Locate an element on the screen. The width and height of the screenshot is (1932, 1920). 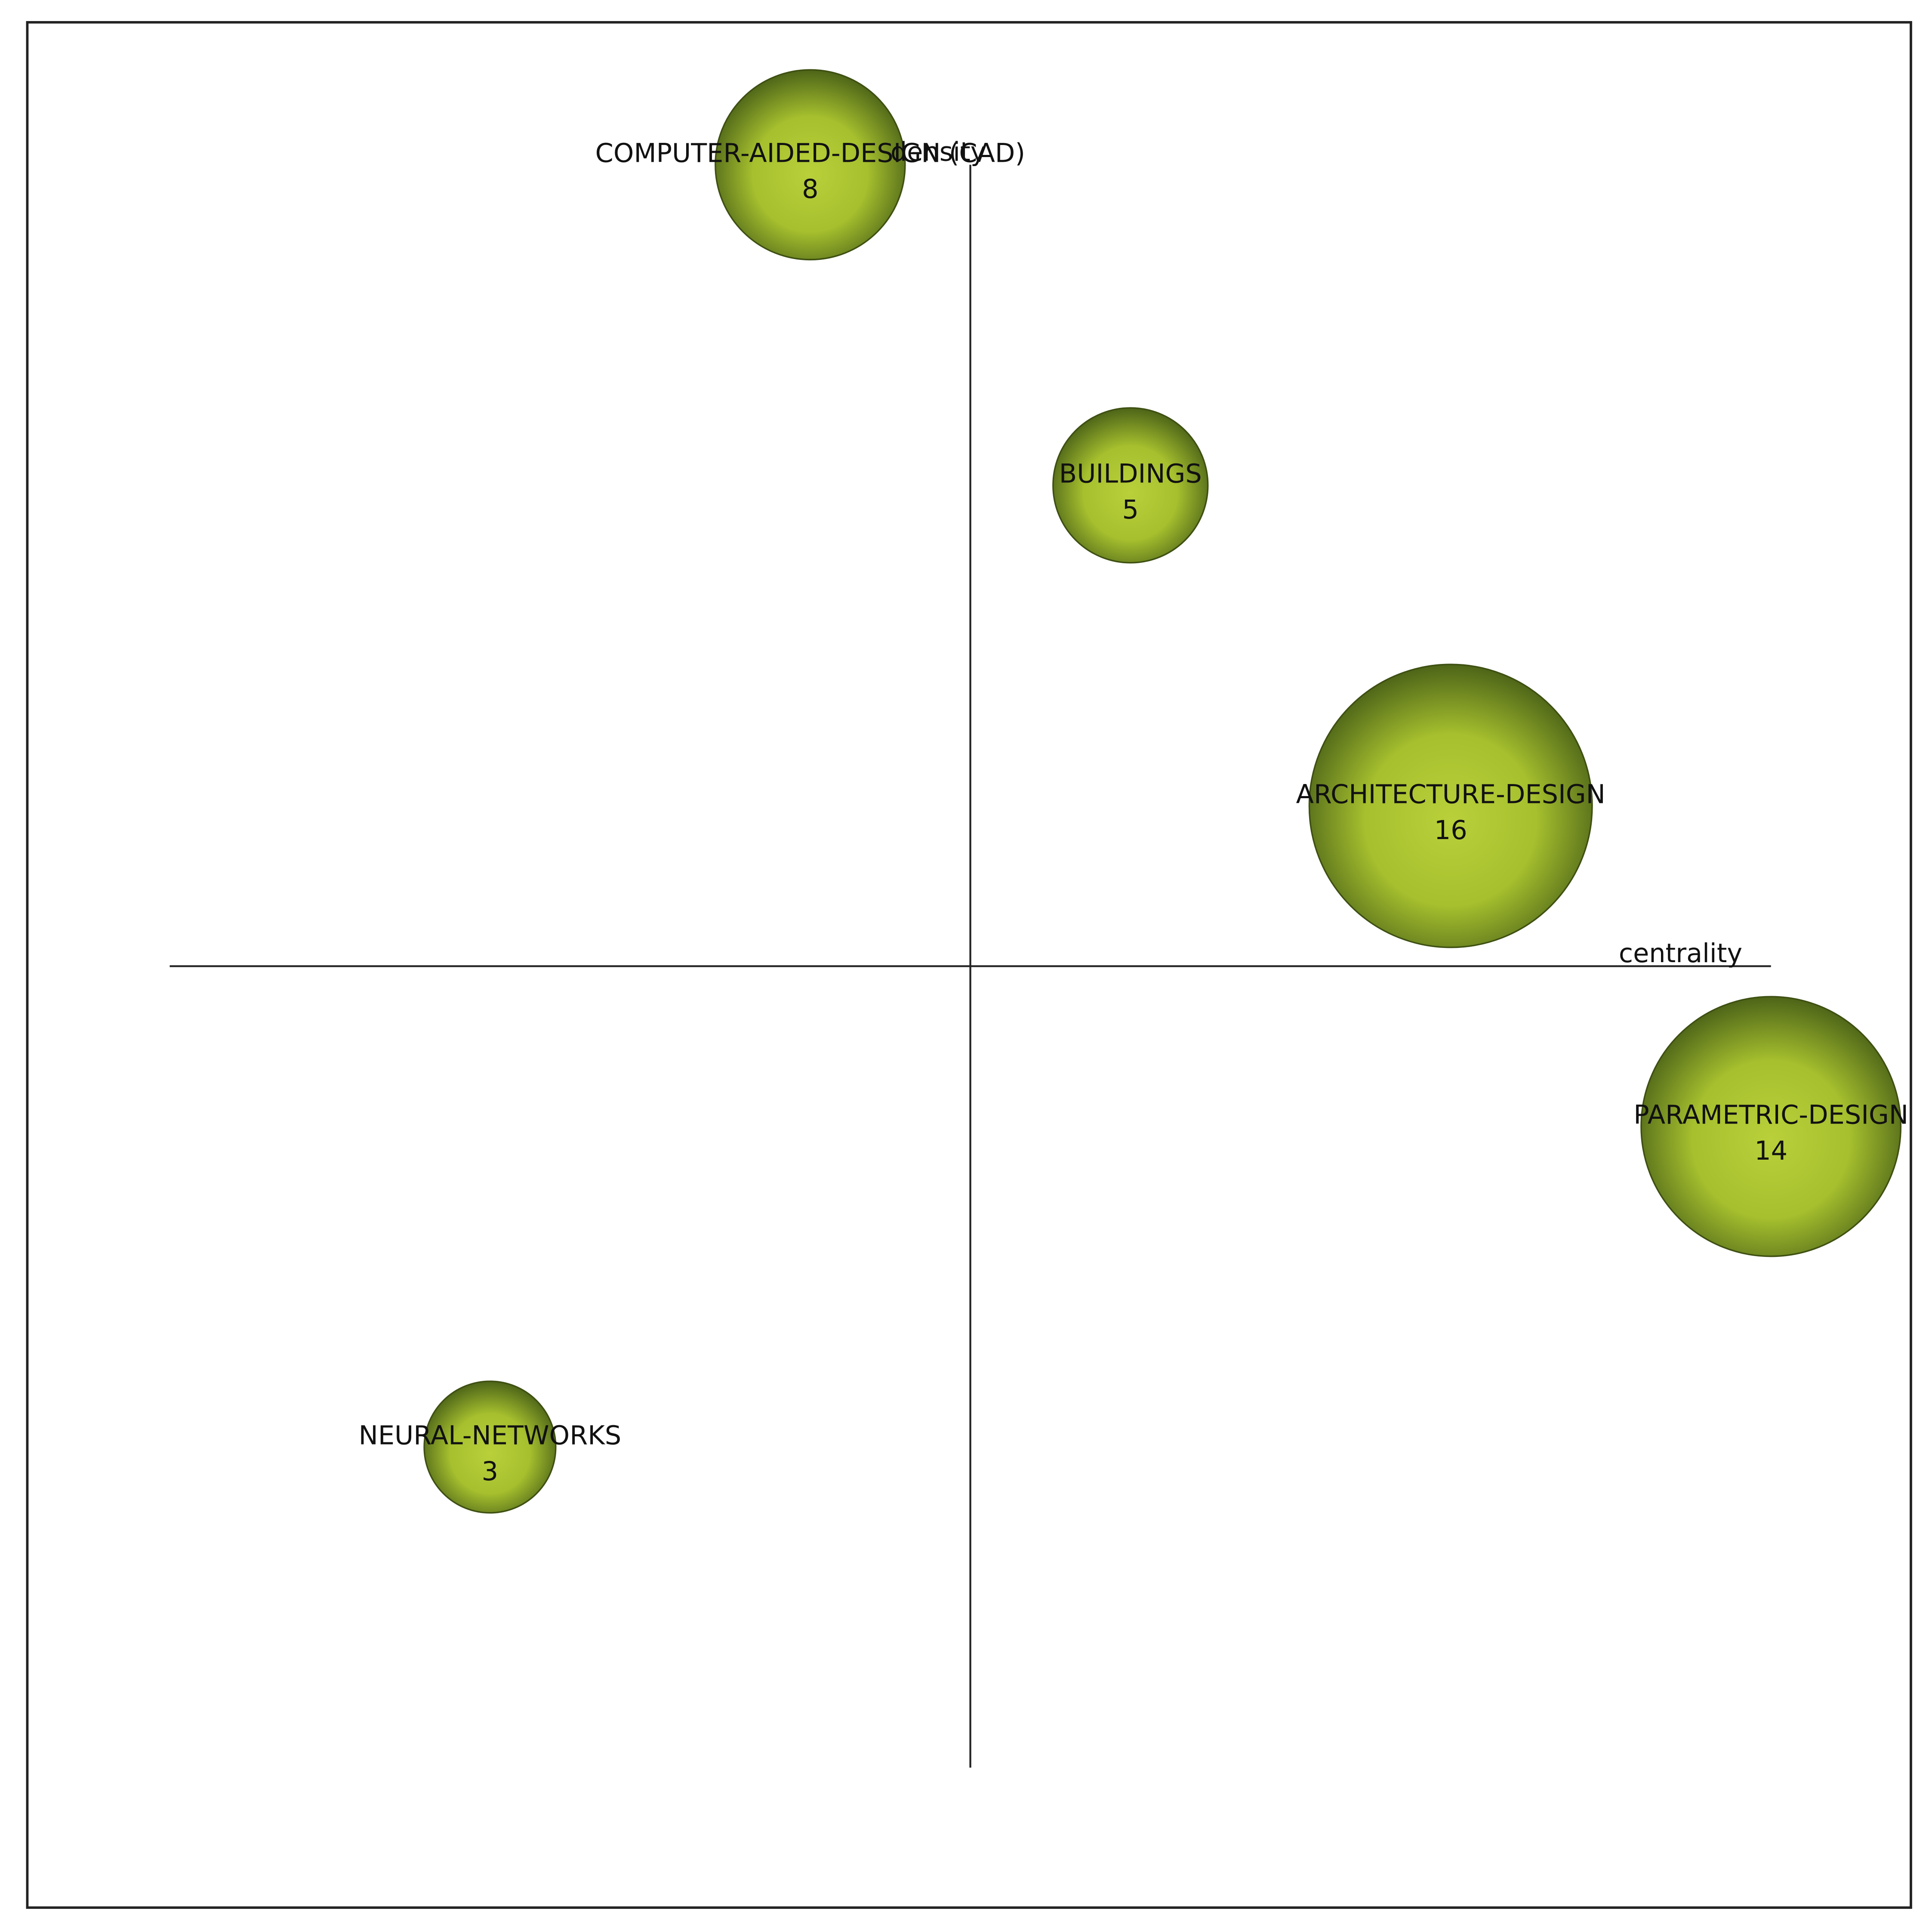
bubble-value: 8 is located at coordinates (810, 189).